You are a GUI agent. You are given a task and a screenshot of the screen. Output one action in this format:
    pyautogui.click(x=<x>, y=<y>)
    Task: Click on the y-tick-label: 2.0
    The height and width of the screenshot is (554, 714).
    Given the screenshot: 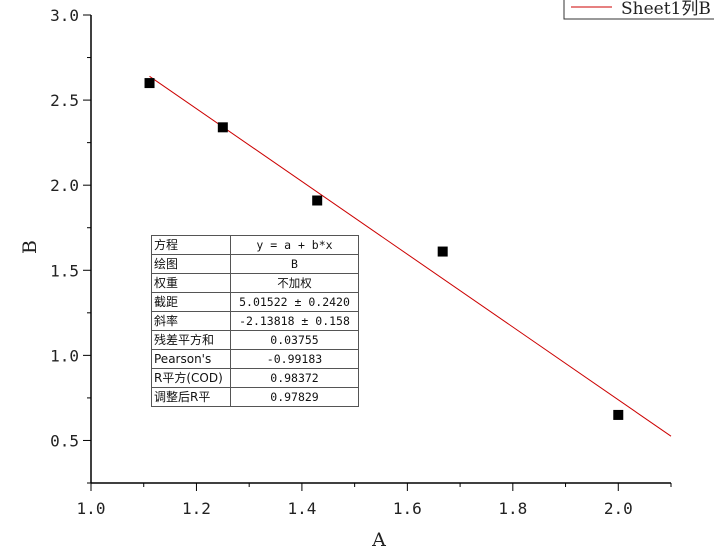 What is the action you would take?
    pyautogui.click(x=64, y=185)
    